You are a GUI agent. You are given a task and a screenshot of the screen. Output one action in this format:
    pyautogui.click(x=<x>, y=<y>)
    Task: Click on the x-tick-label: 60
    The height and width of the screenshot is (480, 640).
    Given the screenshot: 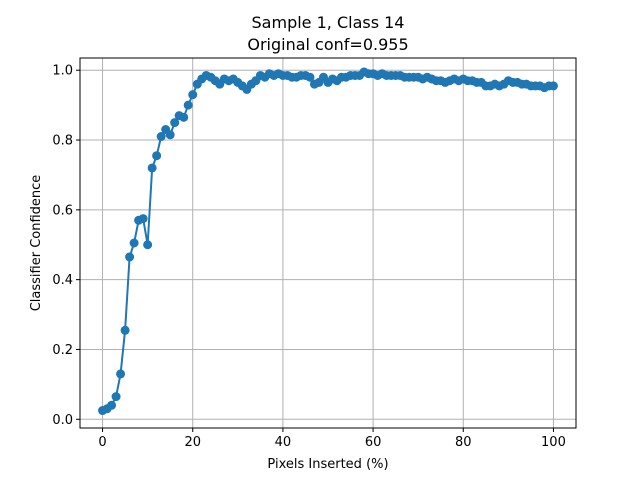 What is the action you would take?
    pyautogui.click(x=373, y=442)
    